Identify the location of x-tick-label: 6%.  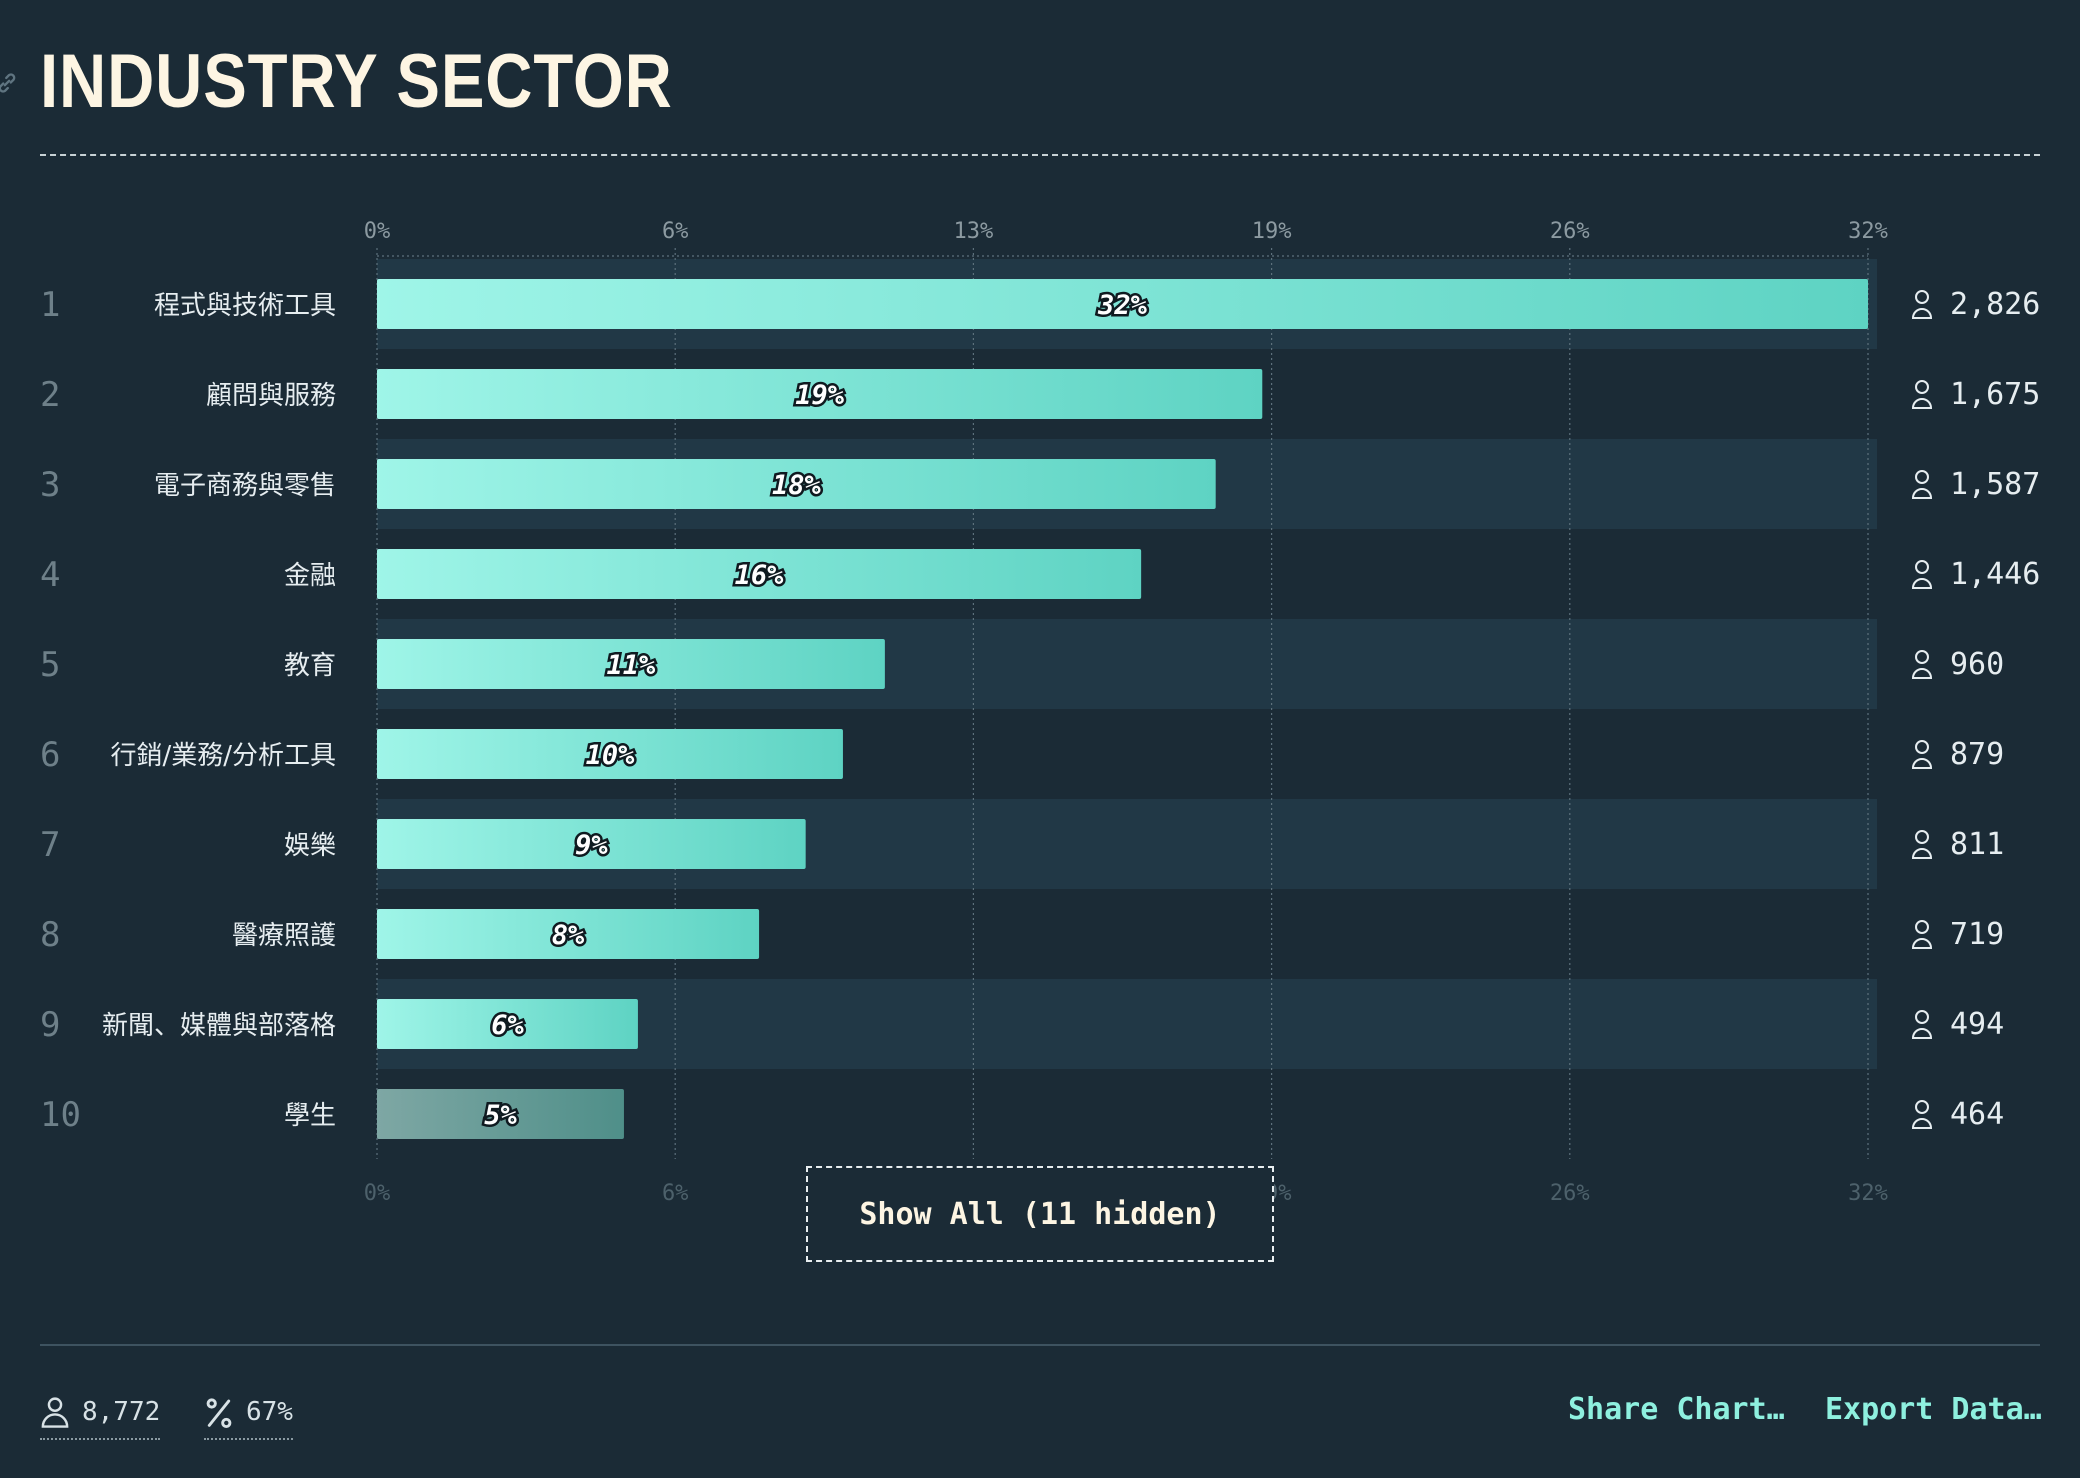
(675, 231).